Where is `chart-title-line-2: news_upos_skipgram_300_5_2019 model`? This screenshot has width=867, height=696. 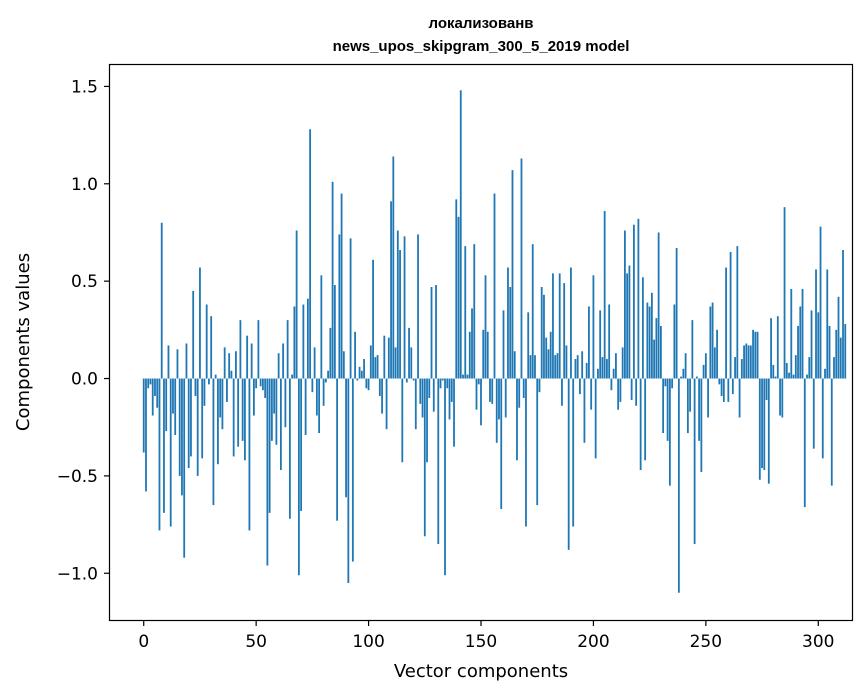
chart-title-line-2: news_upos_skipgram_300_5_2019 model is located at coordinates (481, 46).